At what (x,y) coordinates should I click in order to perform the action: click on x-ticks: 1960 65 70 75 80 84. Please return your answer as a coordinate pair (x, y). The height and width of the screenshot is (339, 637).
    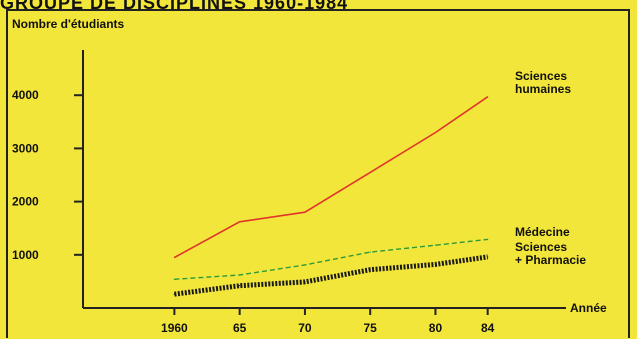
    Looking at the image, I should click on (328, 321).